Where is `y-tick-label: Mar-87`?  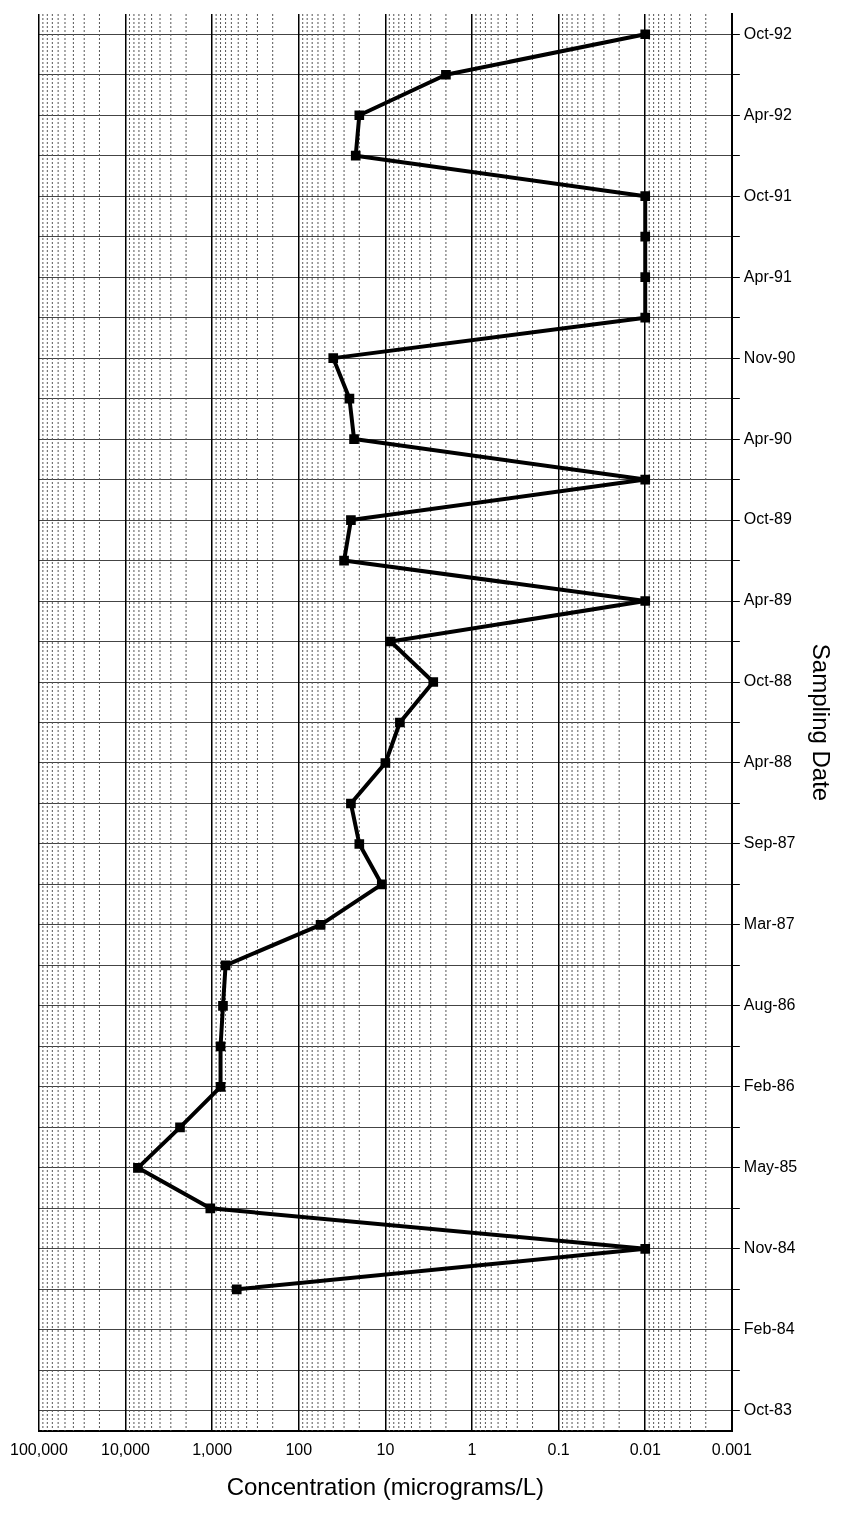 y-tick-label: Mar-87 is located at coordinates (769, 924).